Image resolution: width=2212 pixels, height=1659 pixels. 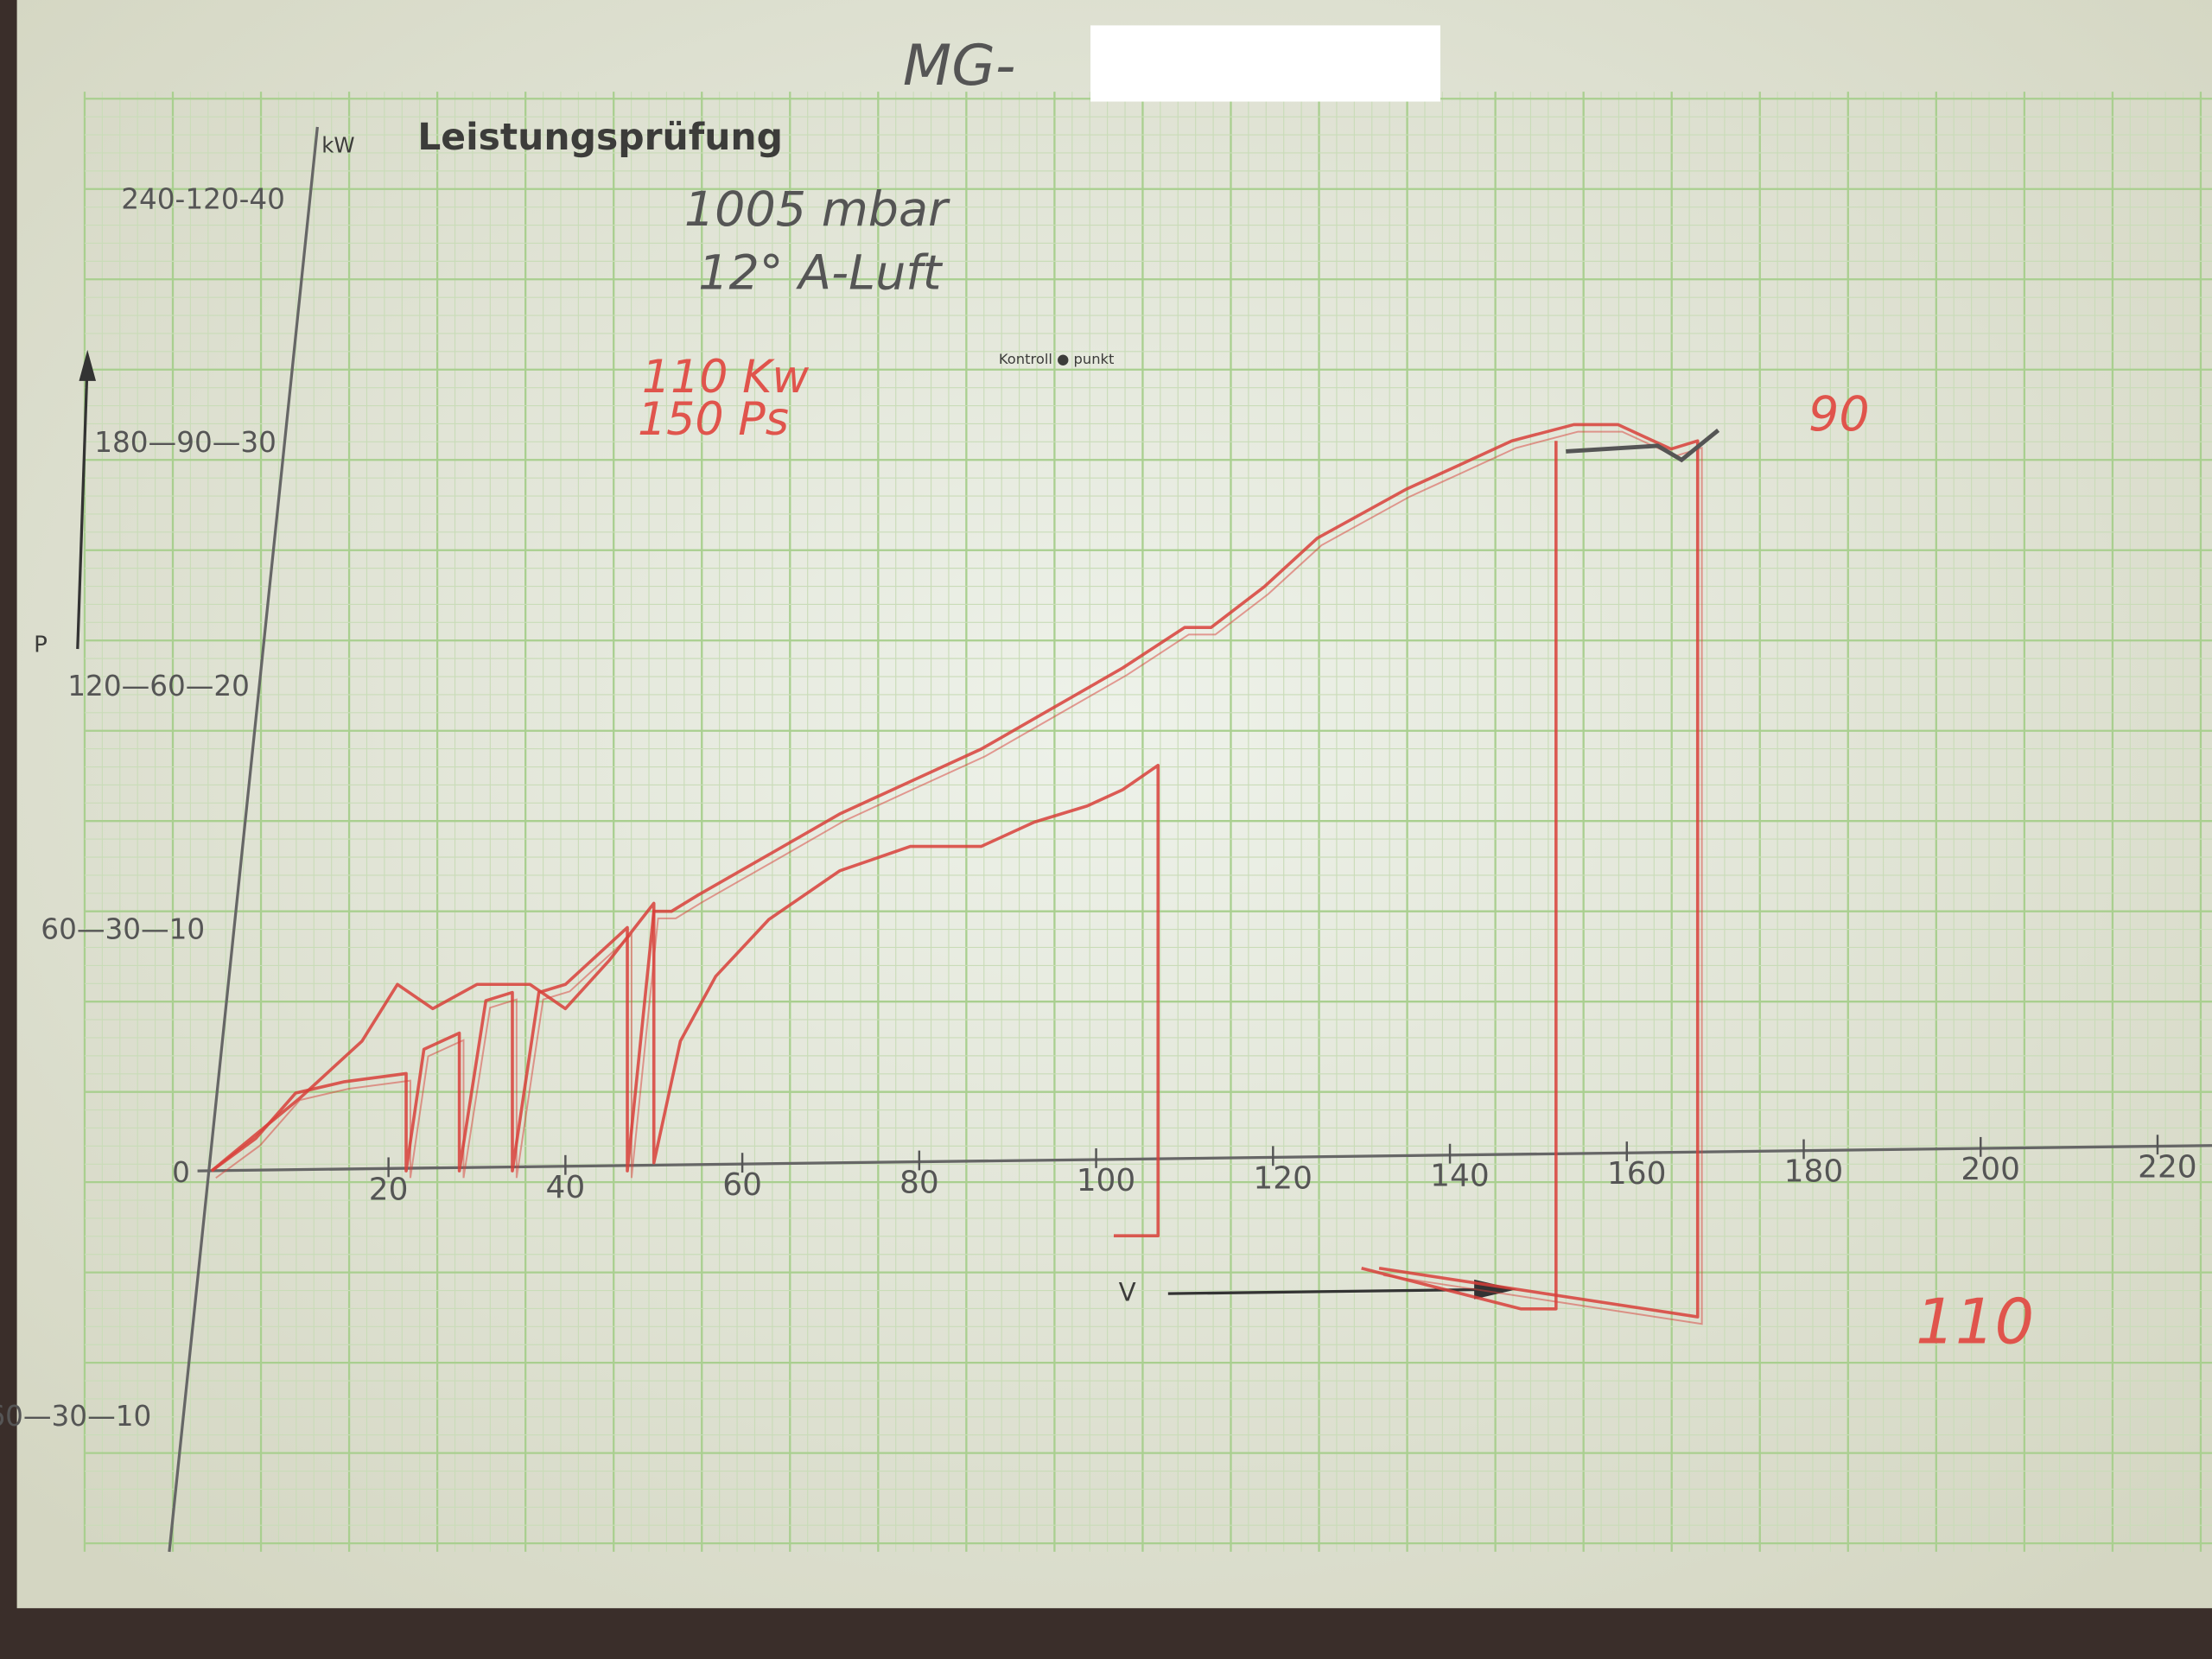 What do you see at coordinates (2167, 1167) in the screenshot?
I see `x-tick-label: 220` at bounding box center [2167, 1167].